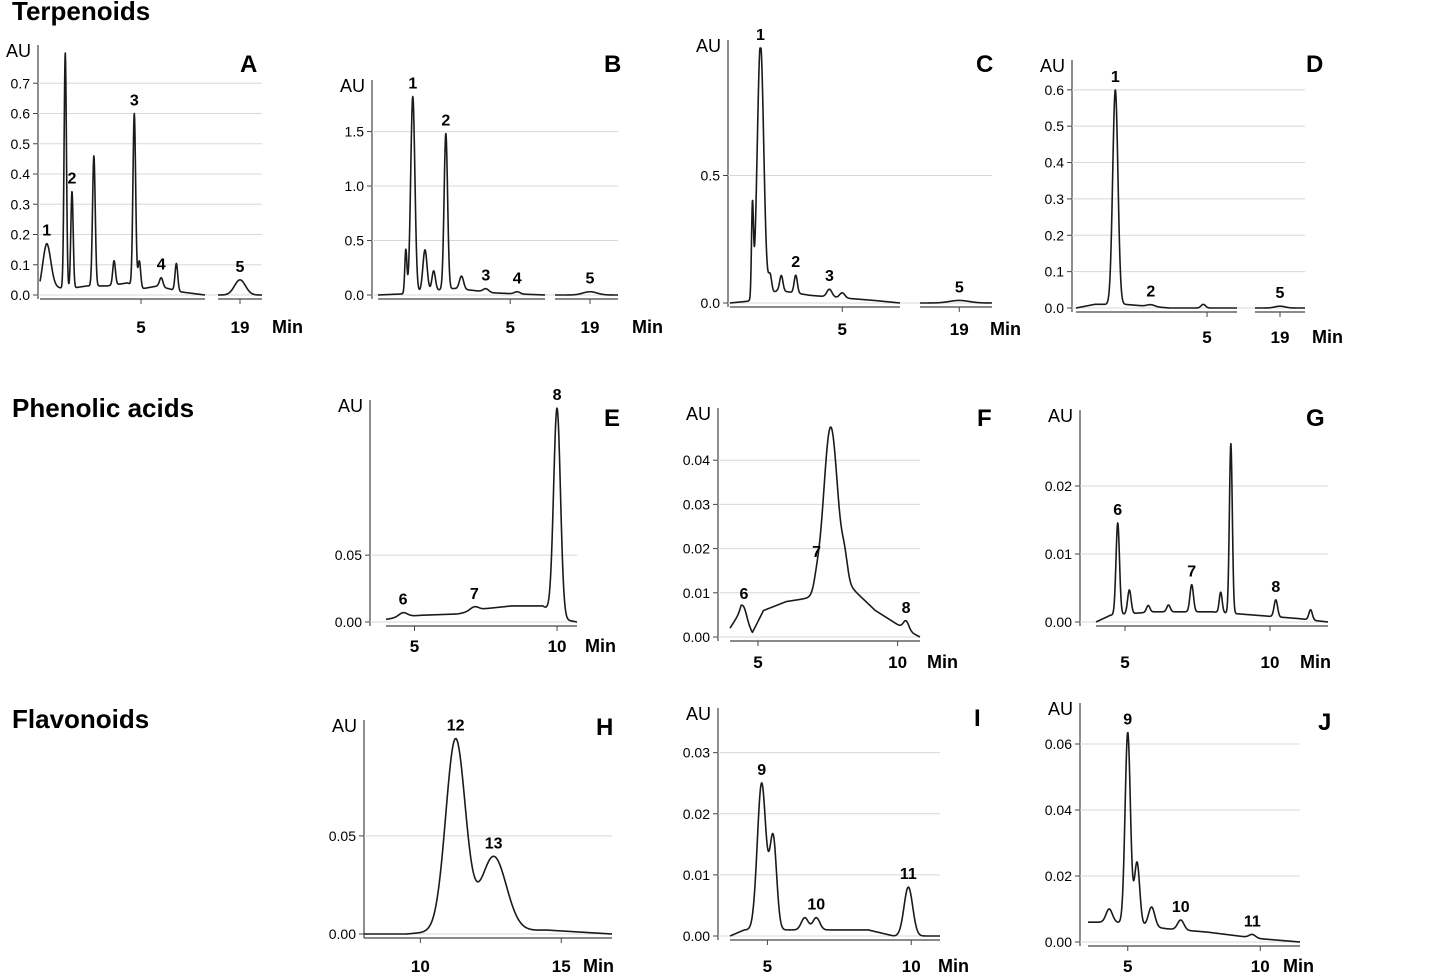 The width and height of the screenshot is (1442, 978). I want to click on panel-i-xtick-label: 10, so click(911, 966).